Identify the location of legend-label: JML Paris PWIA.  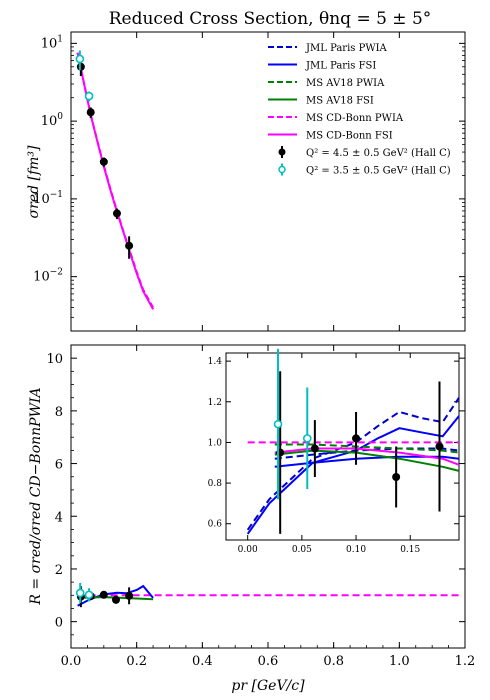
(346, 48).